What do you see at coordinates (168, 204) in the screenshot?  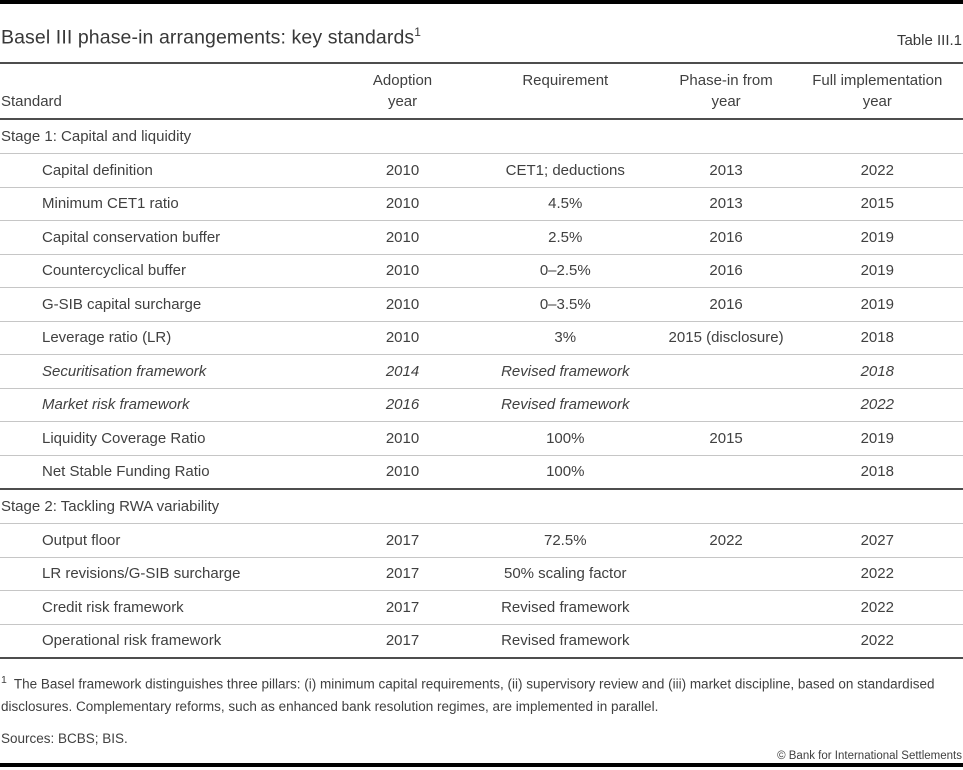 I see `cell-standard: Minimum CET1 ratio` at bounding box center [168, 204].